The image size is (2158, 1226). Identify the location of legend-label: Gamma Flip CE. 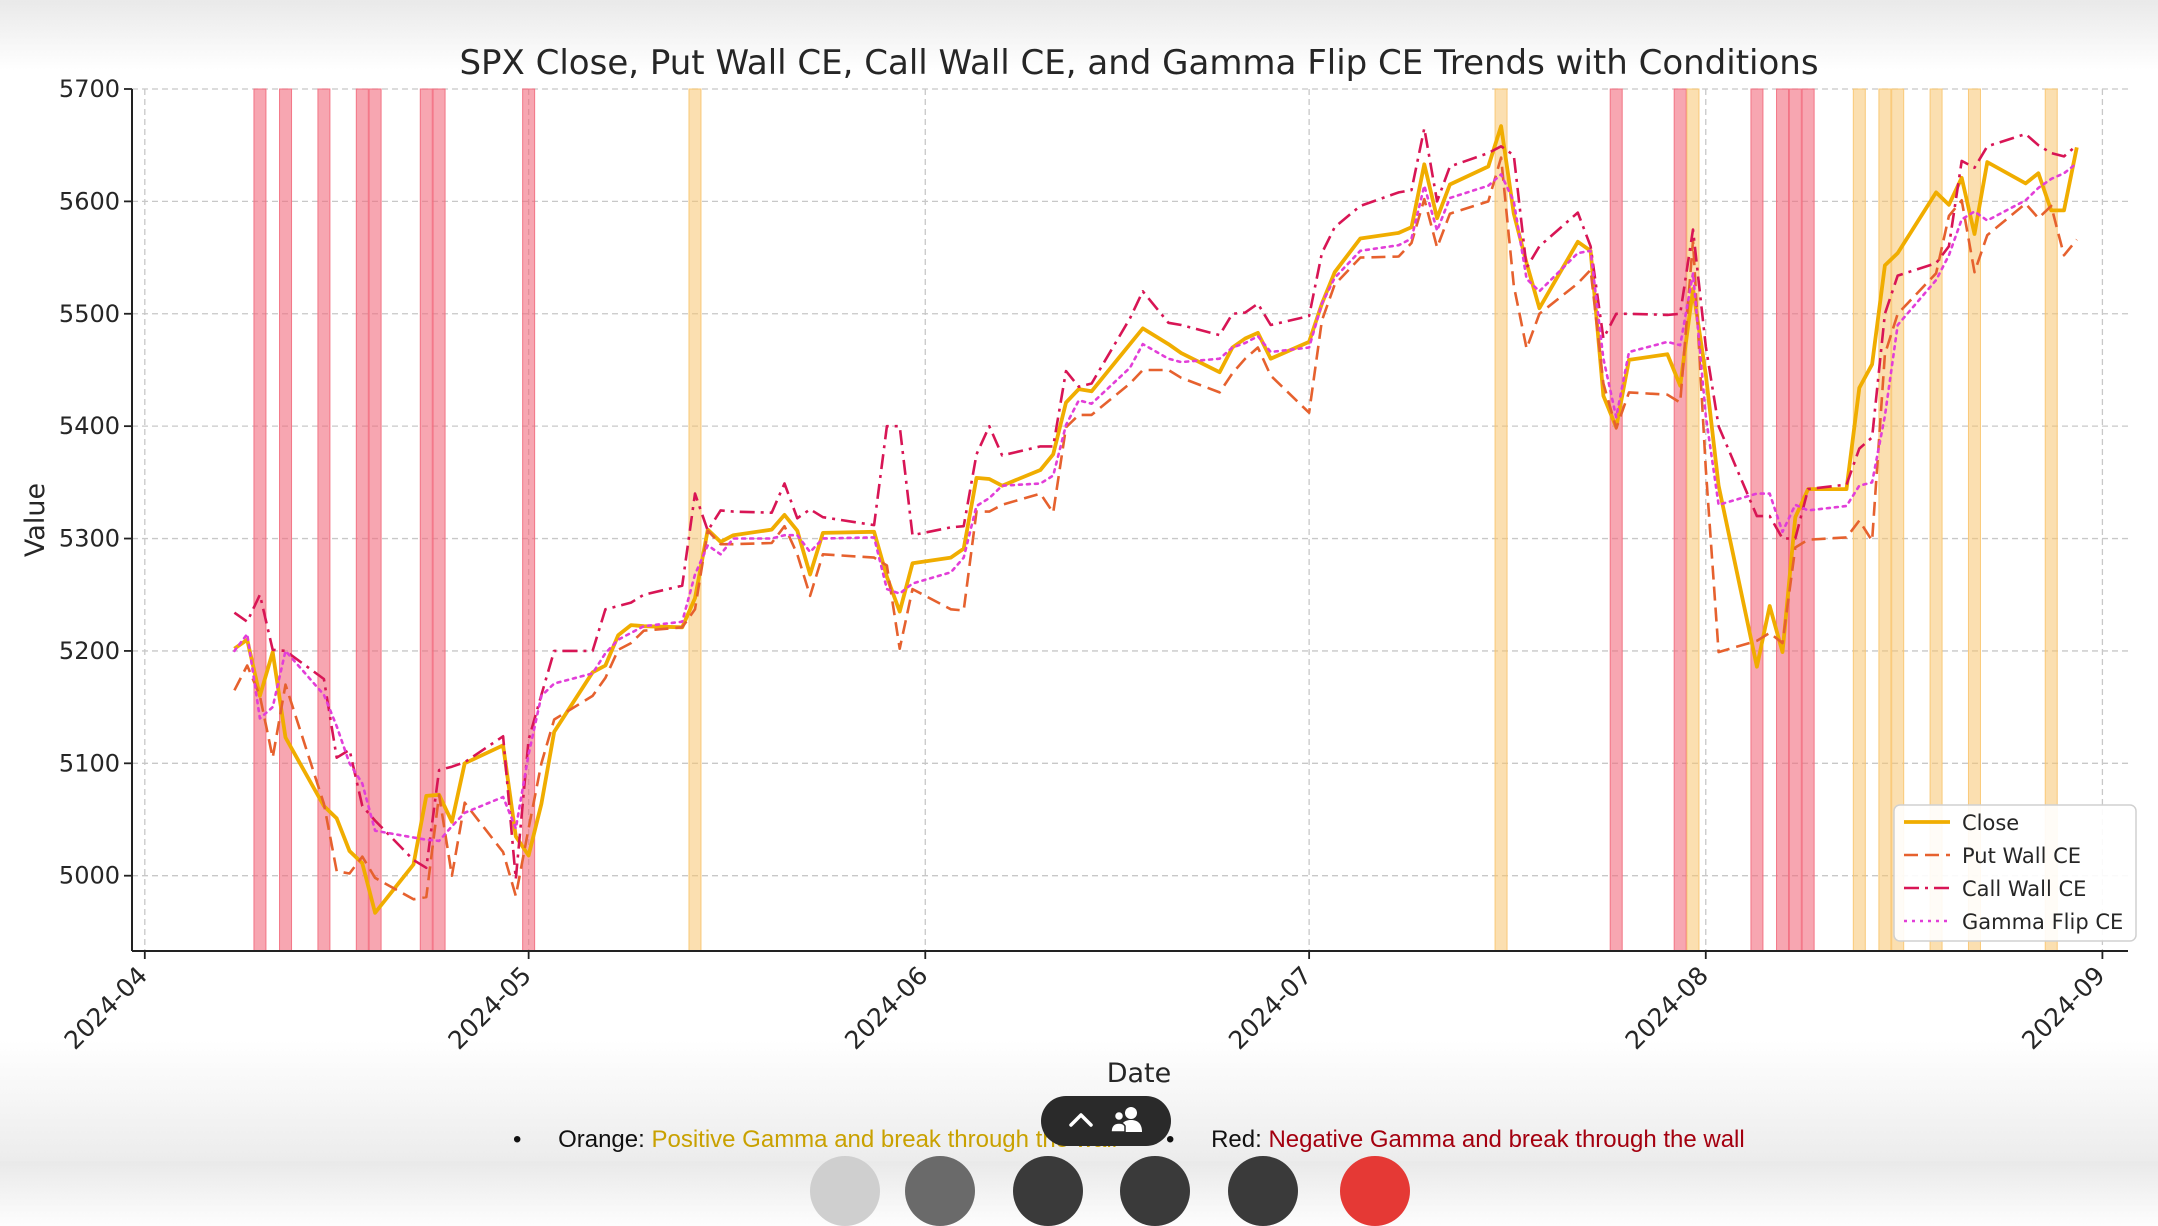
(2042, 922).